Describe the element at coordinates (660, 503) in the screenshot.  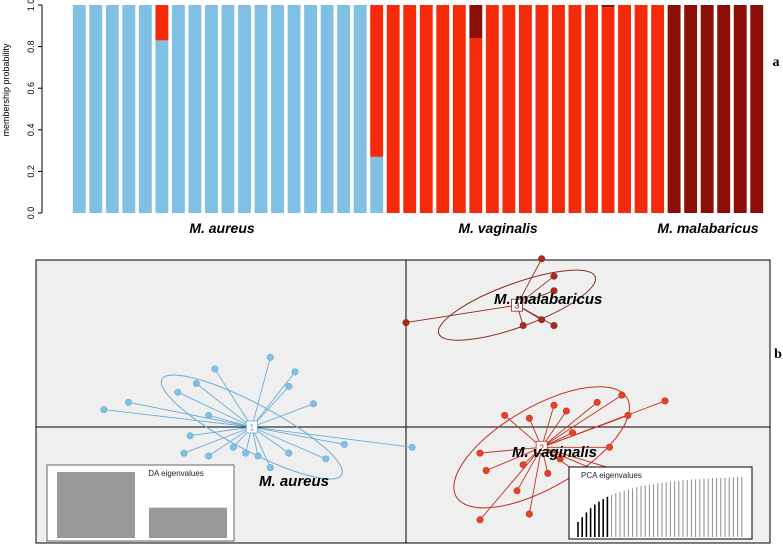
I see `pca-eigenvalues-inset: PCA eigenvalues` at that location.